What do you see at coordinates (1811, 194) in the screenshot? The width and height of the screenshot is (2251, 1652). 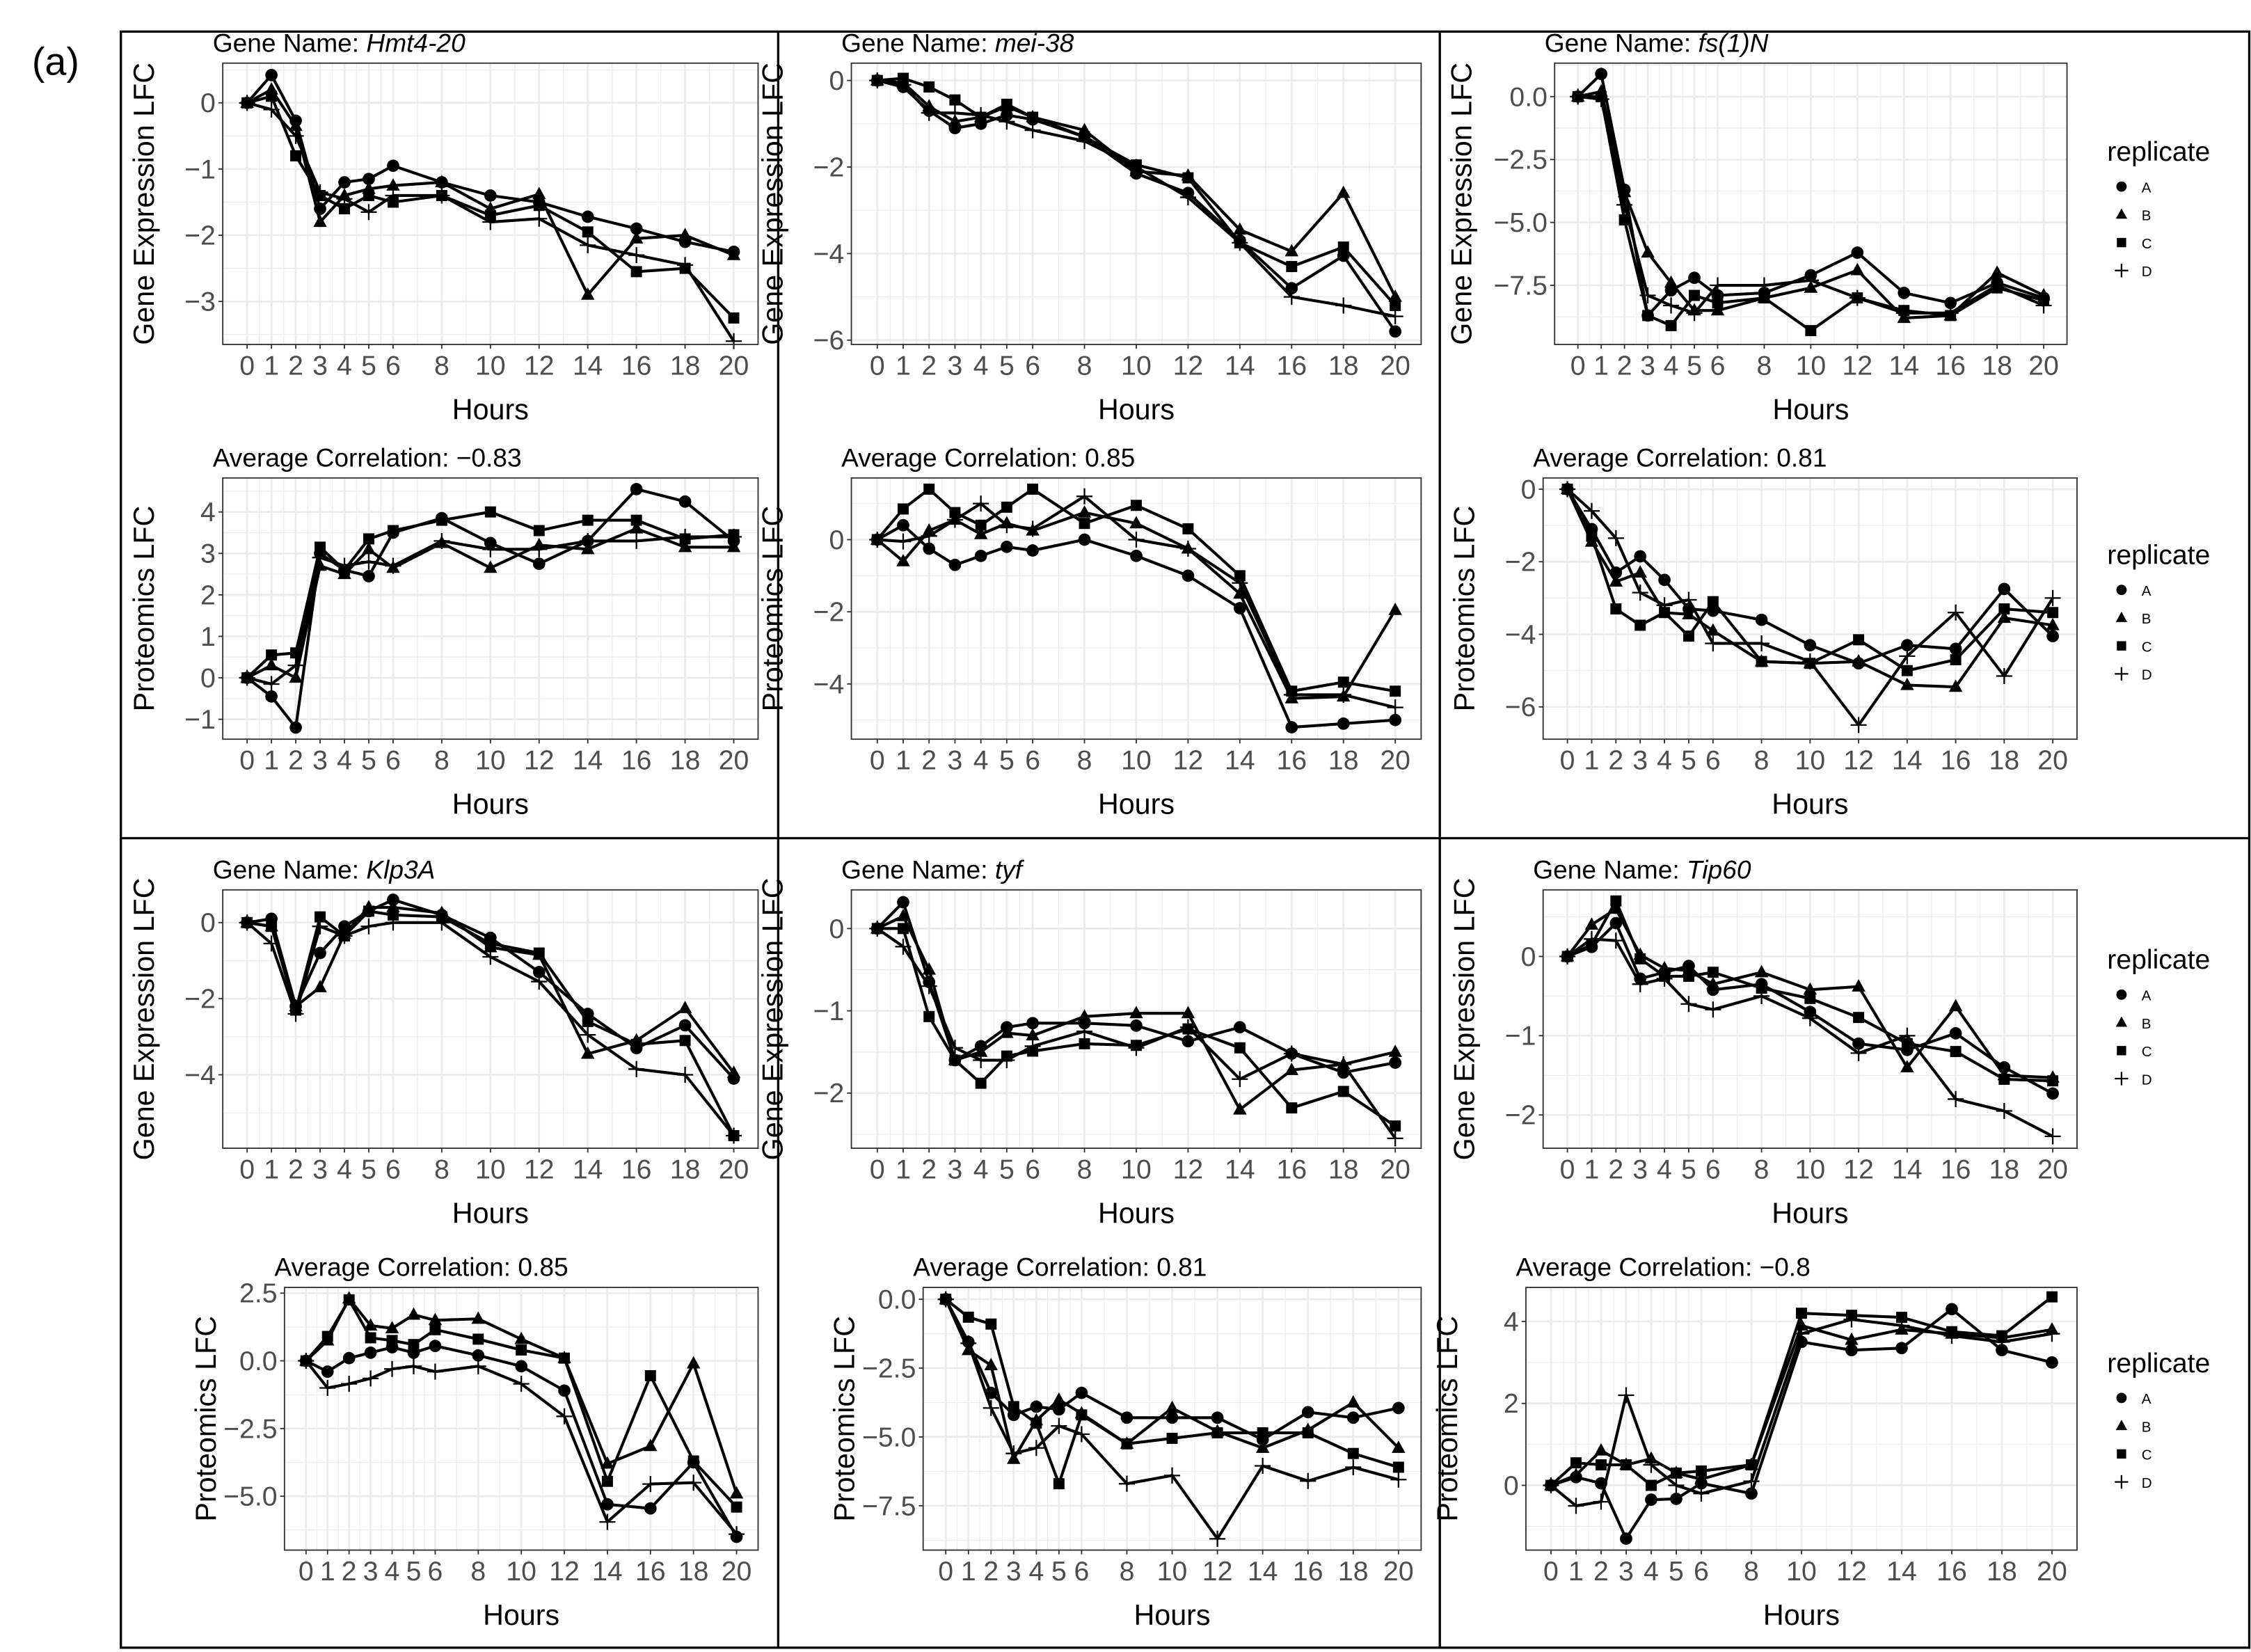 I see `series-line-A` at bounding box center [1811, 194].